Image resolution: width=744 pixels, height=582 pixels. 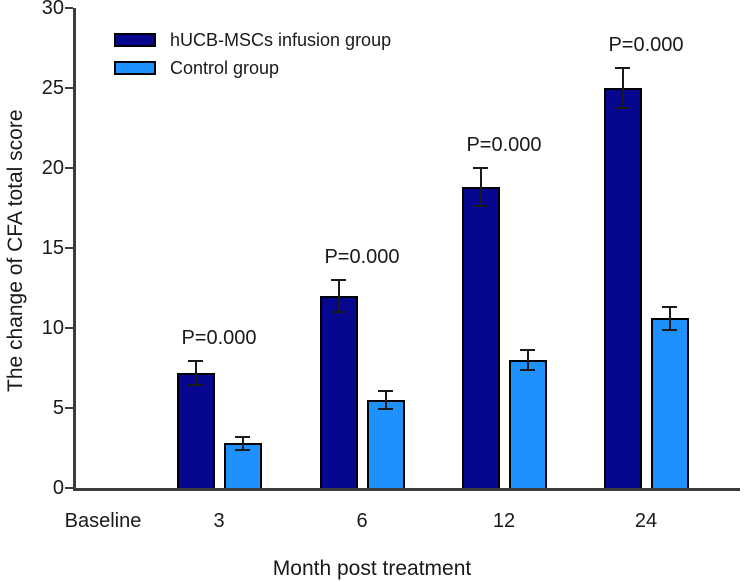 I want to click on x-category-label-3: 3, so click(x=219, y=521).